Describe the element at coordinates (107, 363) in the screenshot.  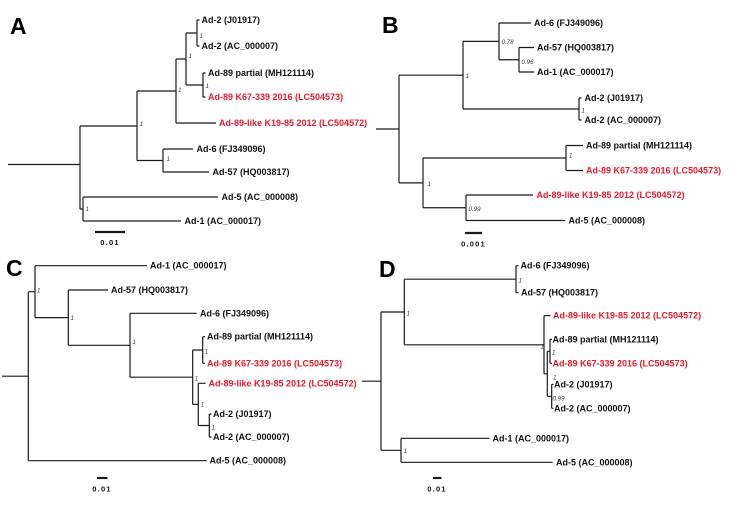
I see `panel-c-tree-branches` at that location.